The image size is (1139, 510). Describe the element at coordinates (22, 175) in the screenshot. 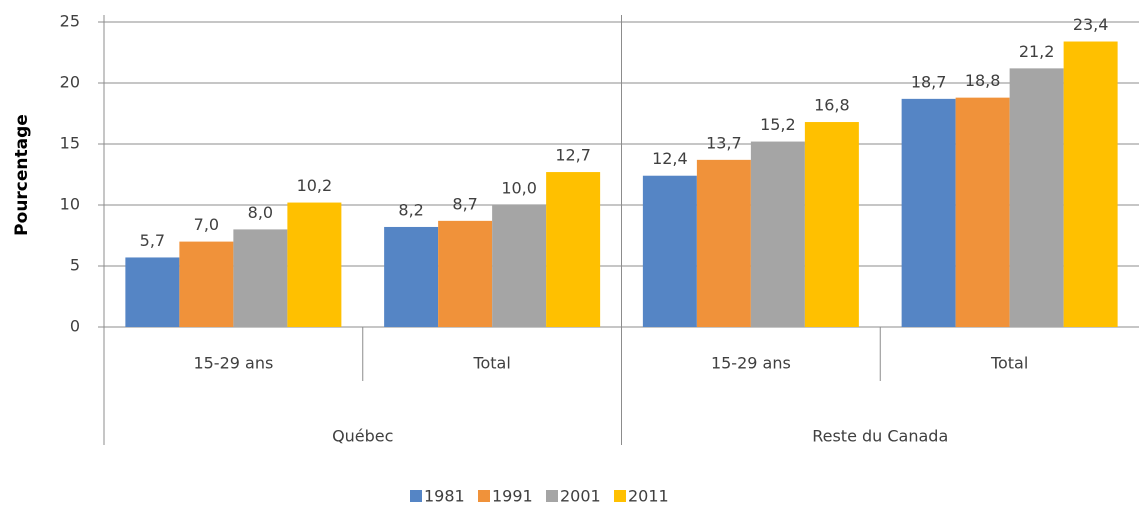

I see `y-axis-label: Pourcentage` at that location.